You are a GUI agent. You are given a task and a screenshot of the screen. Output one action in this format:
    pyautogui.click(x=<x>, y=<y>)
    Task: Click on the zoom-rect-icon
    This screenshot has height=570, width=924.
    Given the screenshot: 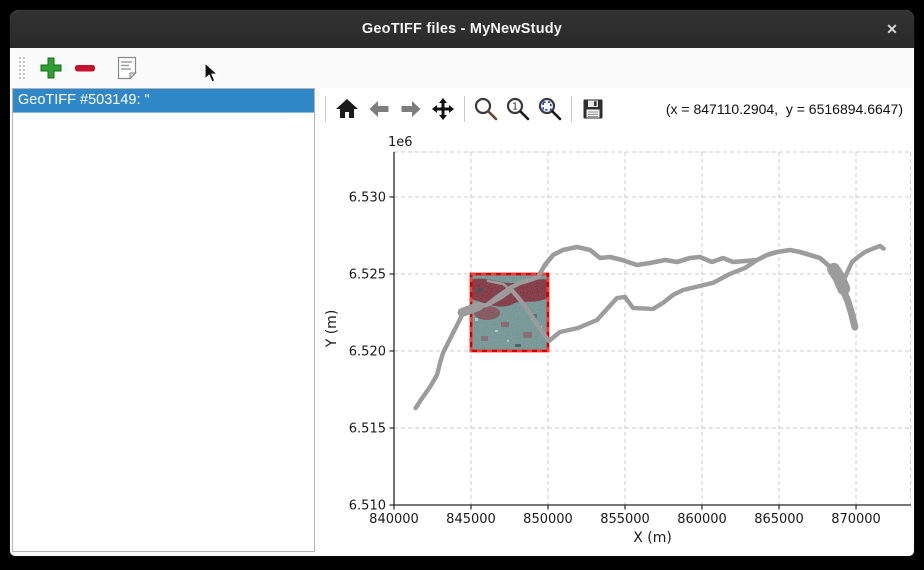 What is the action you would take?
    pyautogui.click(x=550, y=109)
    